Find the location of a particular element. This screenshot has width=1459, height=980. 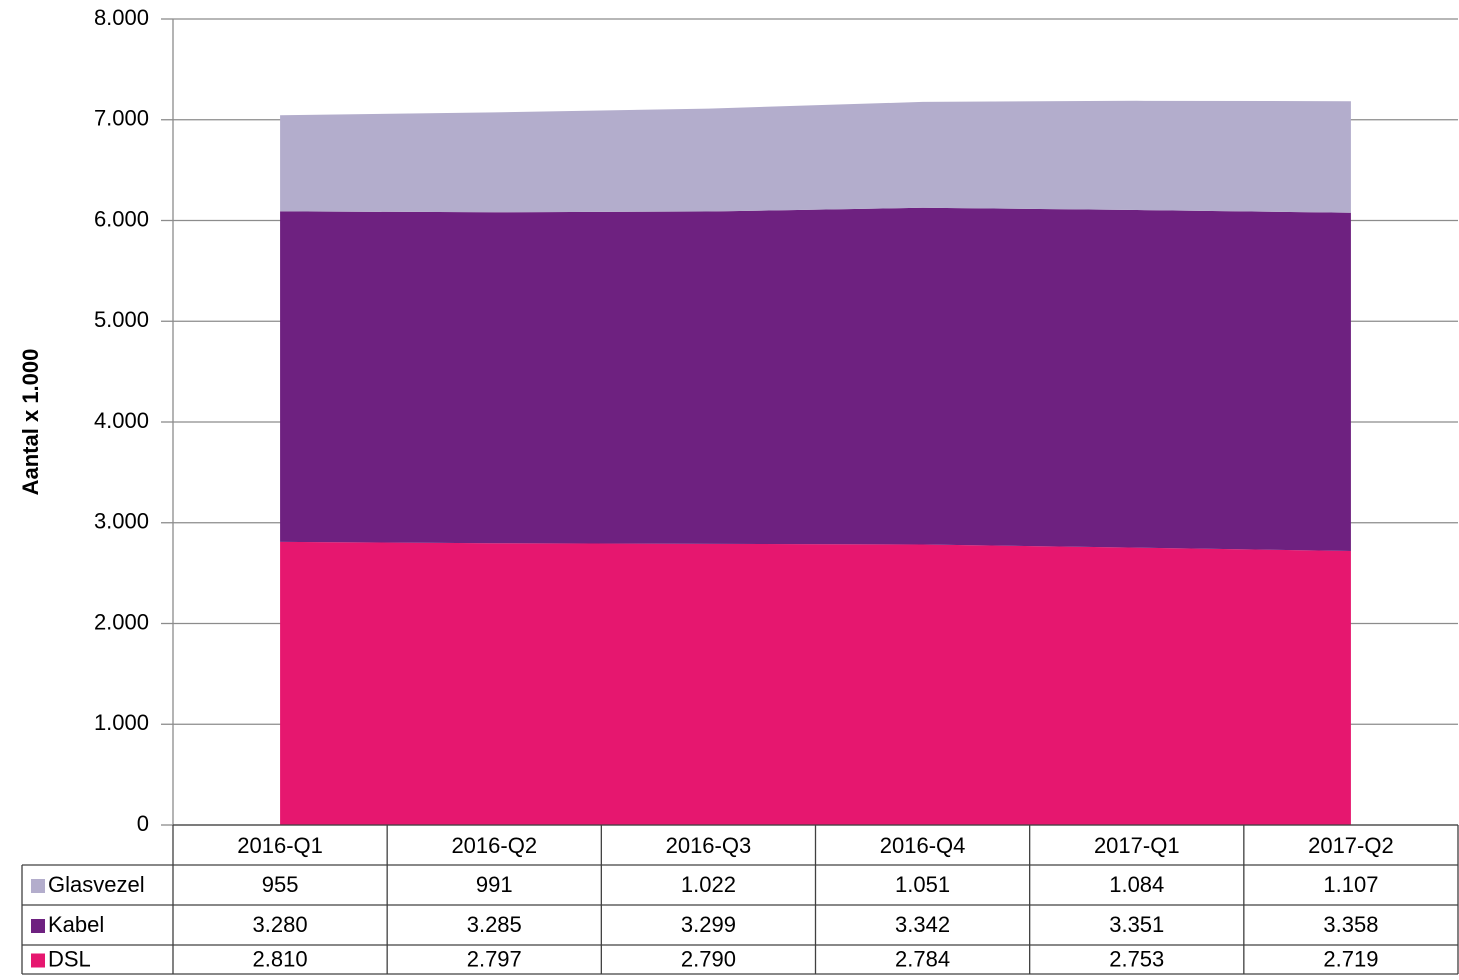

table-value: 2.797 is located at coordinates (494, 958).